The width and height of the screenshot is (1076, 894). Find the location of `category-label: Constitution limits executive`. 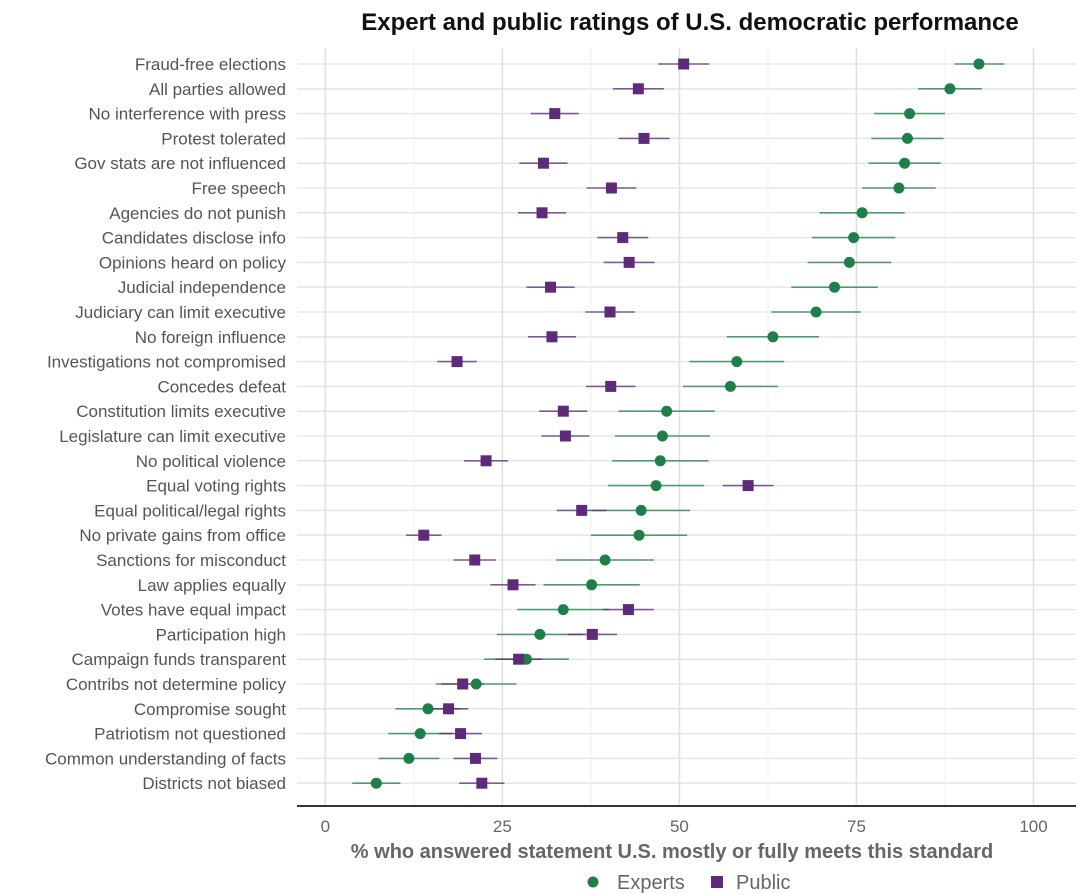

category-label: Constitution limits executive is located at coordinates (181, 411).